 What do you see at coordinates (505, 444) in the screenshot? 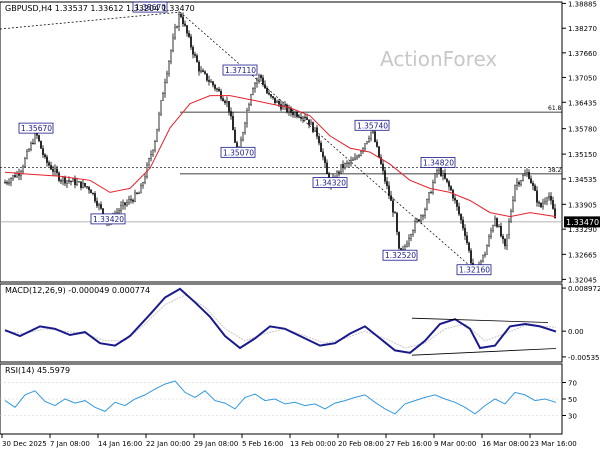
I see `time-tick-label: 16 Mar 08:00` at bounding box center [505, 444].